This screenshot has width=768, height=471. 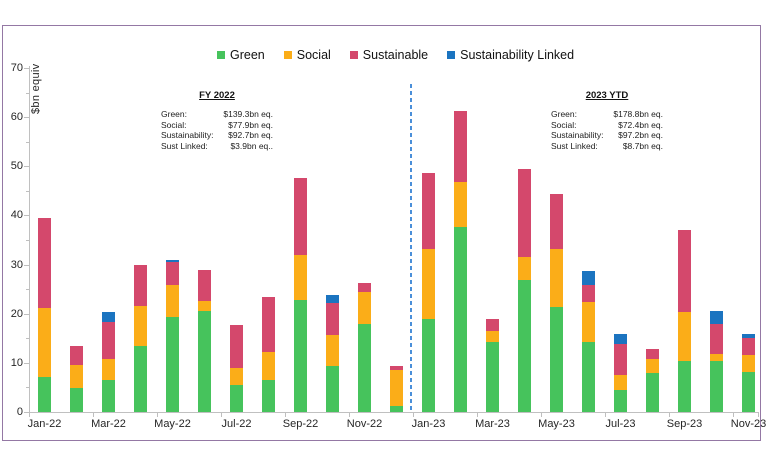 What do you see at coordinates (217, 145) in the screenshot?
I see `annotation-row: Sust Linked: $3.9bn eq..` at bounding box center [217, 145].